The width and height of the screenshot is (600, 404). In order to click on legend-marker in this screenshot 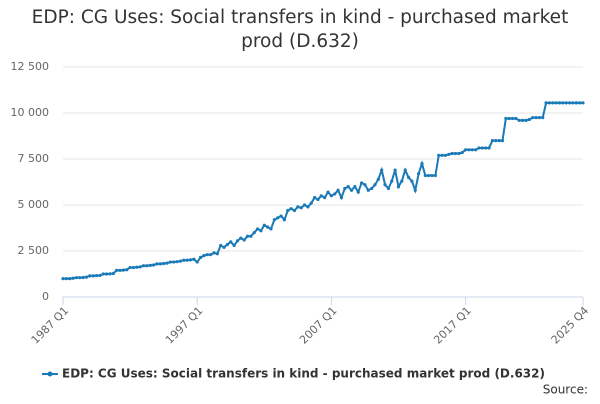, I will do `click(50, 374)`.